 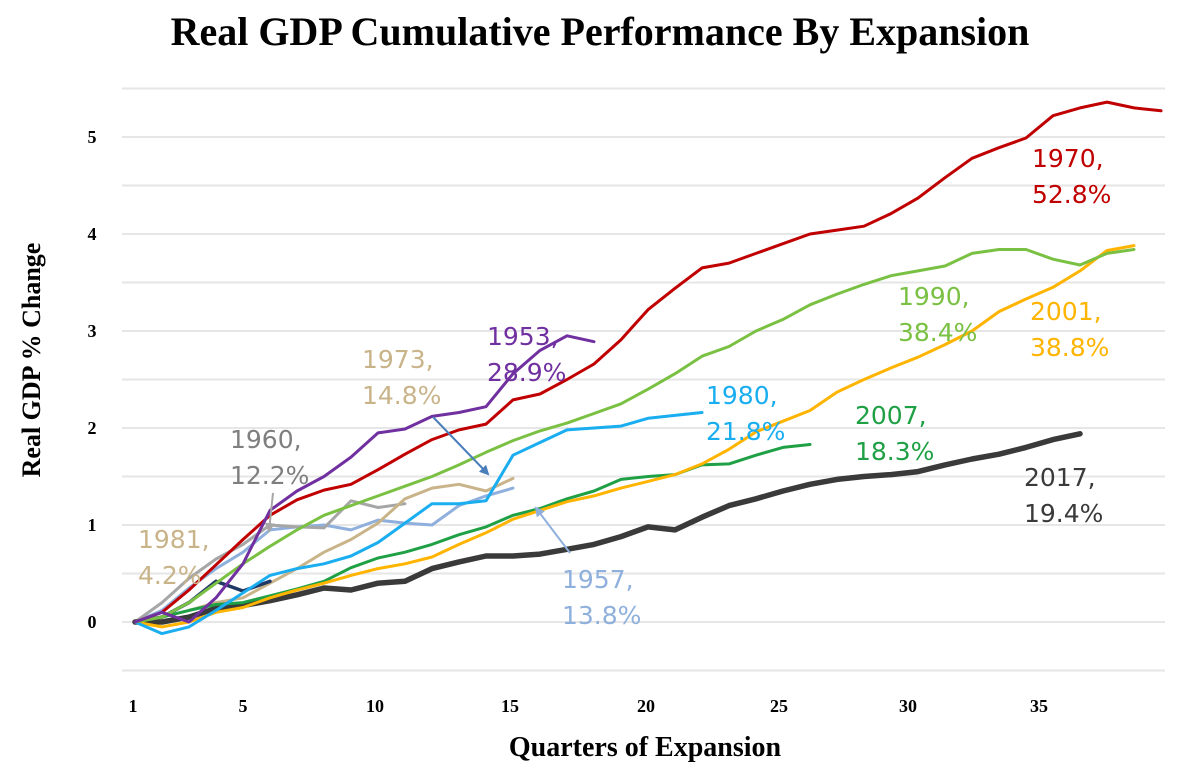 I want to click on annotation-value: 18.3%, so click(x=894, y=451).